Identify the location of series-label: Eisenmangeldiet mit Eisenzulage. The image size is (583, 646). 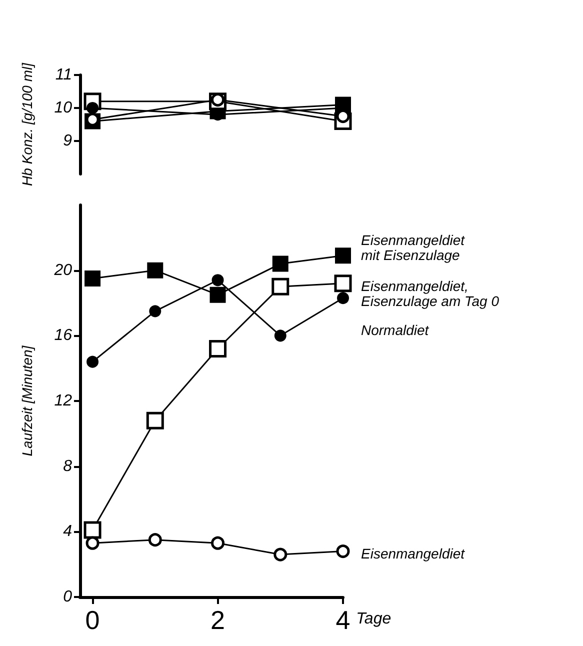
(414, 248).